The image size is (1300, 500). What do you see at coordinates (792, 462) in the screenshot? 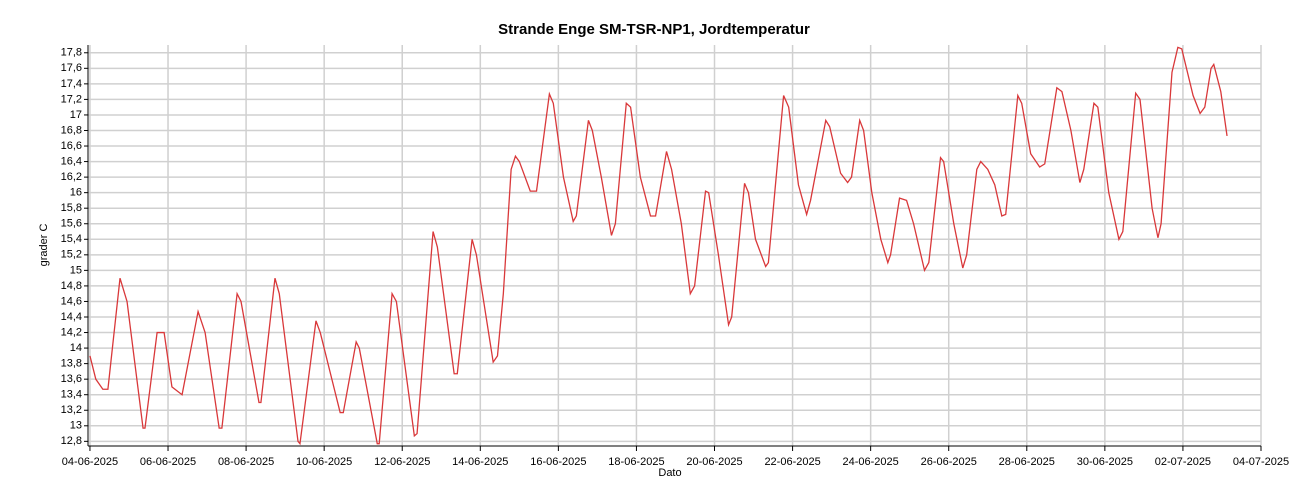
I see `x-tick-label: 22-06-2025` at bounding box center [792, 462].